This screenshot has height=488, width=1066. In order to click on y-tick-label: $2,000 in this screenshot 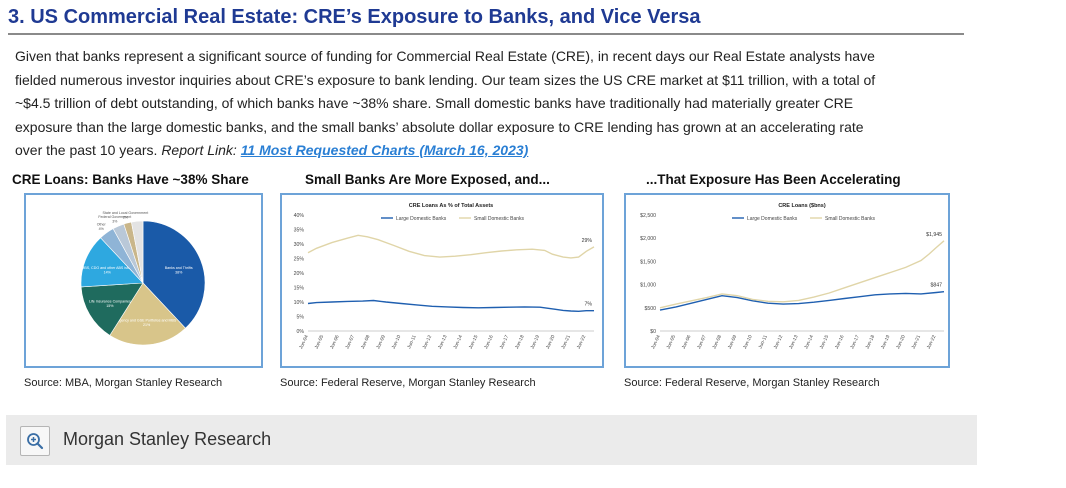, I will do `click(648, 239)`.